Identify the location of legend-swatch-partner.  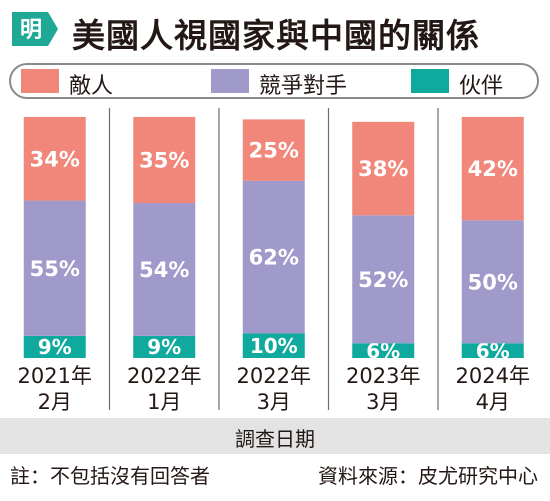
(430, 81).